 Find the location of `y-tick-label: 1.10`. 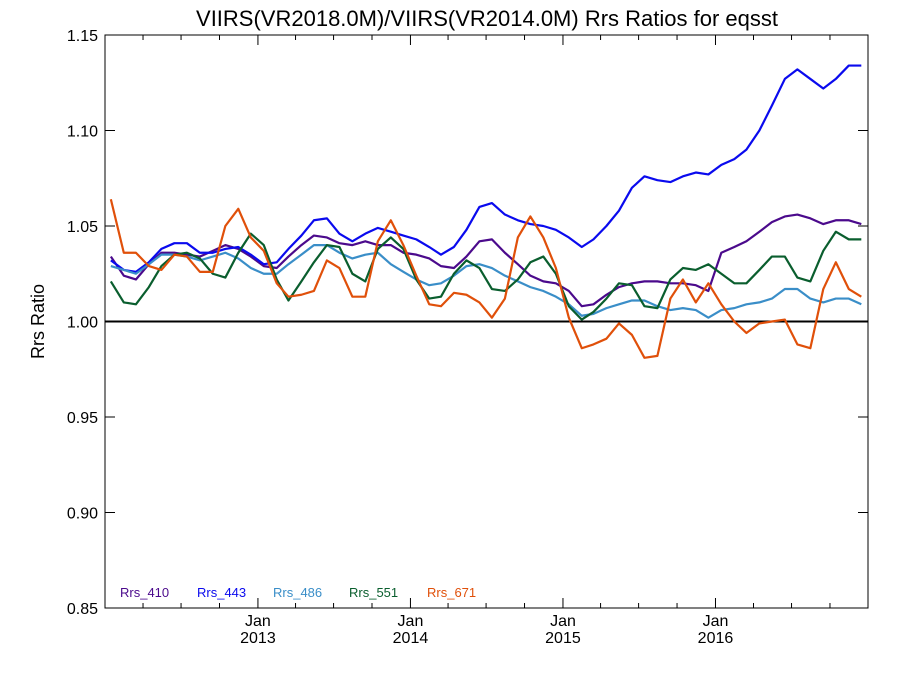

y-tick-label: 1.10 is located at coordinates (82, 132).